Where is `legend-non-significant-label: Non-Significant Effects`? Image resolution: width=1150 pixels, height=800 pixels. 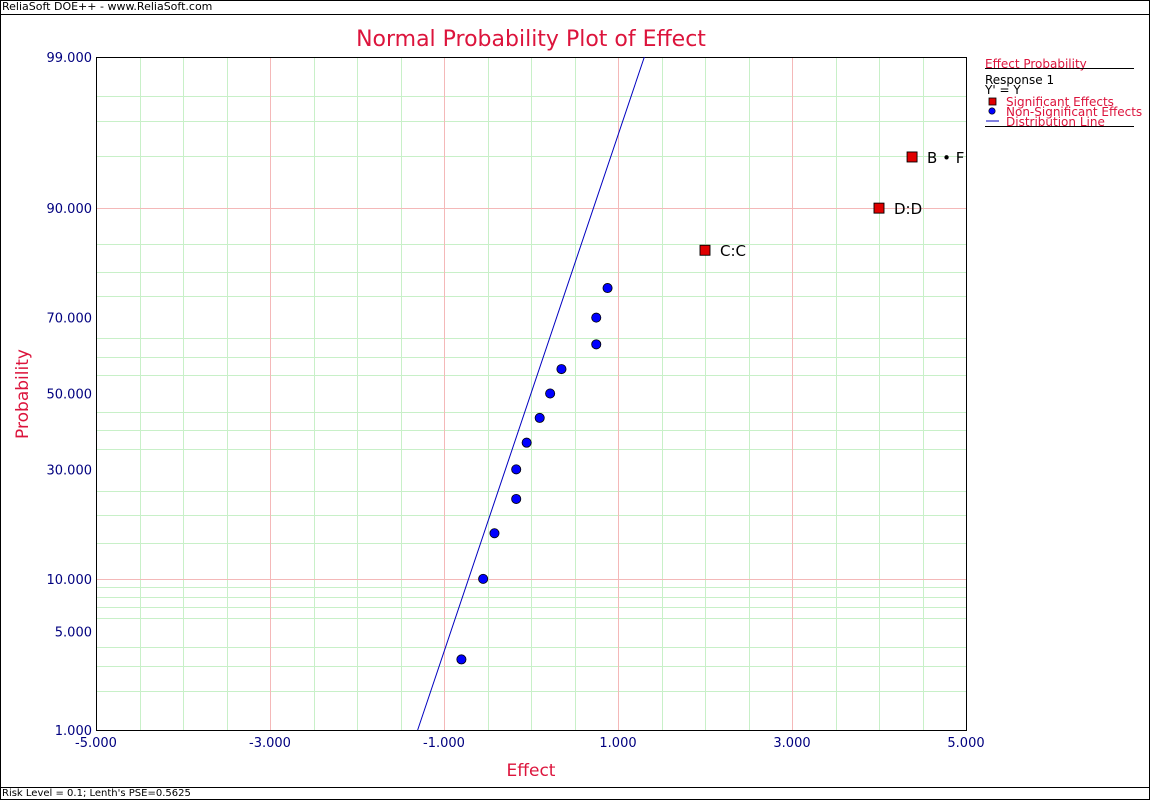
legend-non-significant-label: Non-Significant Effects is located at coordinates (1074, 112).